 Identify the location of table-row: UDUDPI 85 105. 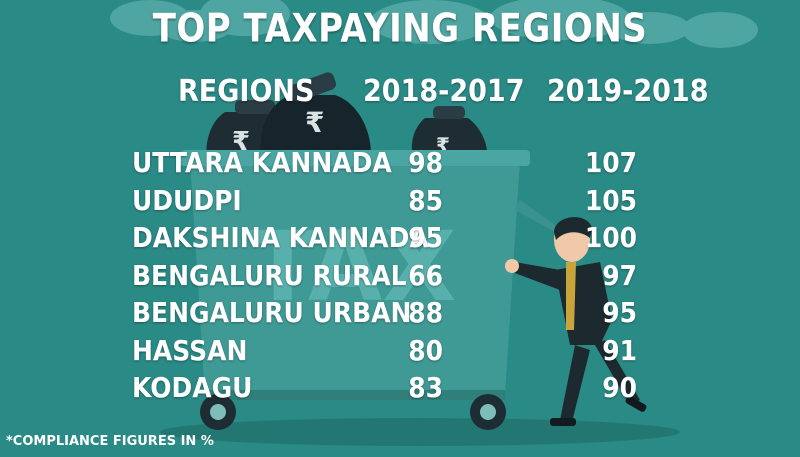
(400, 203).